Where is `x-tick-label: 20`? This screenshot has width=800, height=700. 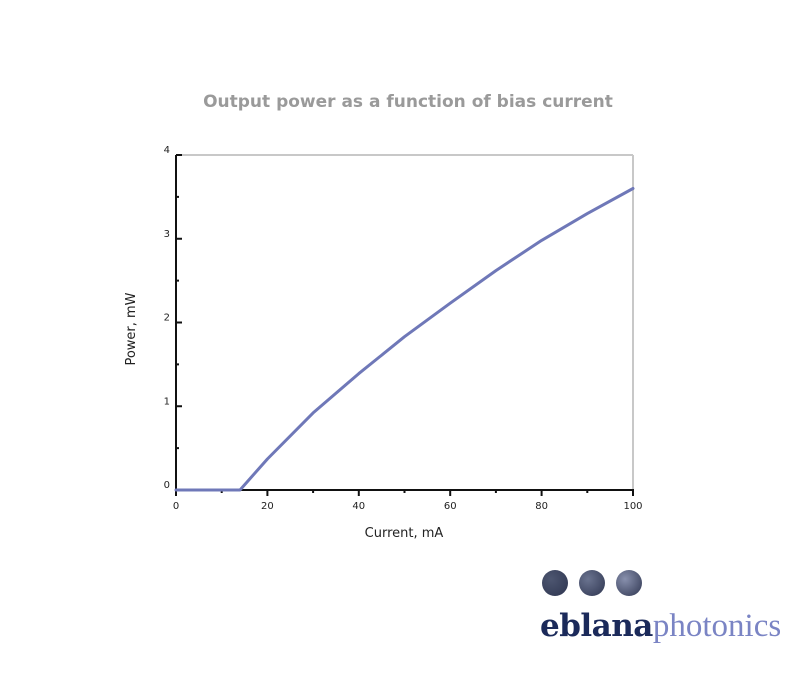
x-tick-label: 20 is located at coordinates (267, 506).